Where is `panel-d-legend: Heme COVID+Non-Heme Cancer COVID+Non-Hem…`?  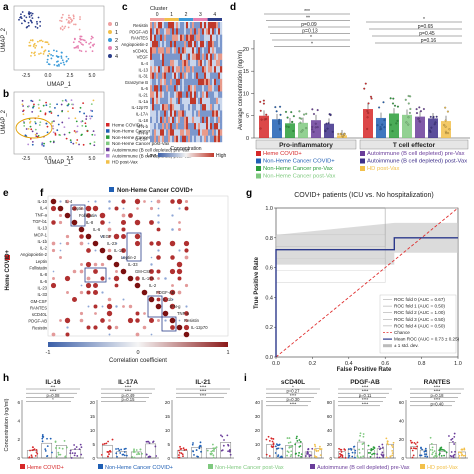
panel-d-legend: Heme COVID+Non-Heme Cancer COVID+Non-Hem… is located at coordinates (361, 165).